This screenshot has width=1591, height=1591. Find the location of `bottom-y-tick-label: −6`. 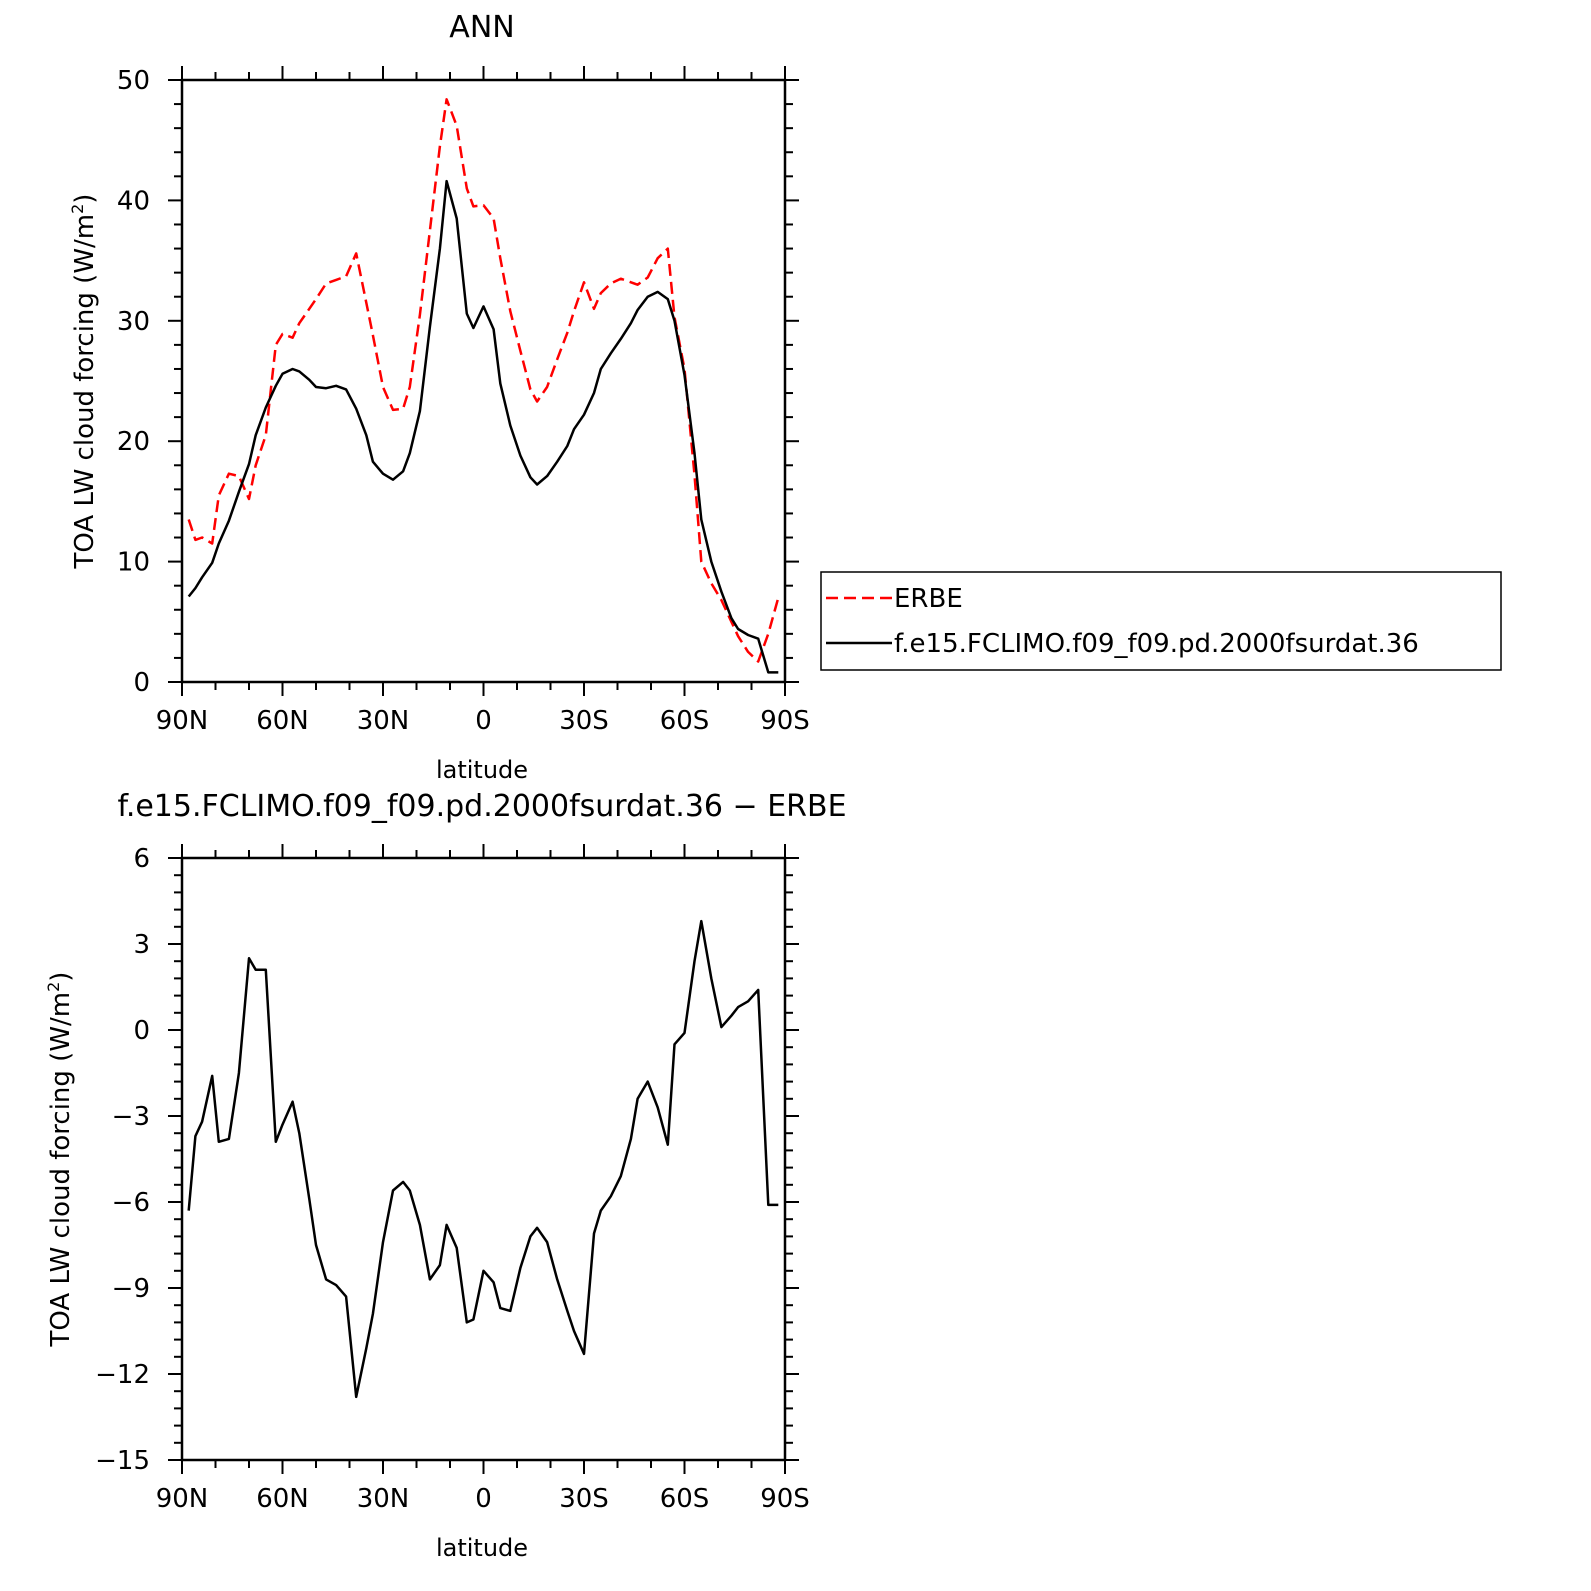

bottom-y-tick-label: −6 is located at coordinates (131, 1203).